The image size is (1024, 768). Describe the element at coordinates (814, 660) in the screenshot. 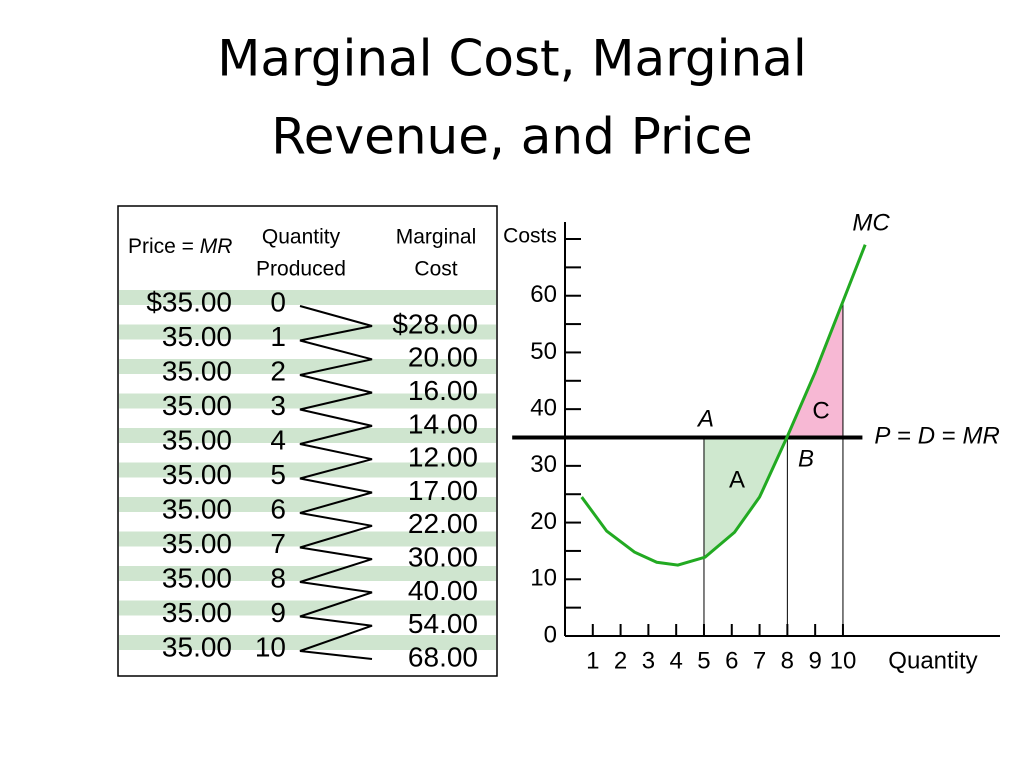

I see `x-tick-label: 9` at that location.